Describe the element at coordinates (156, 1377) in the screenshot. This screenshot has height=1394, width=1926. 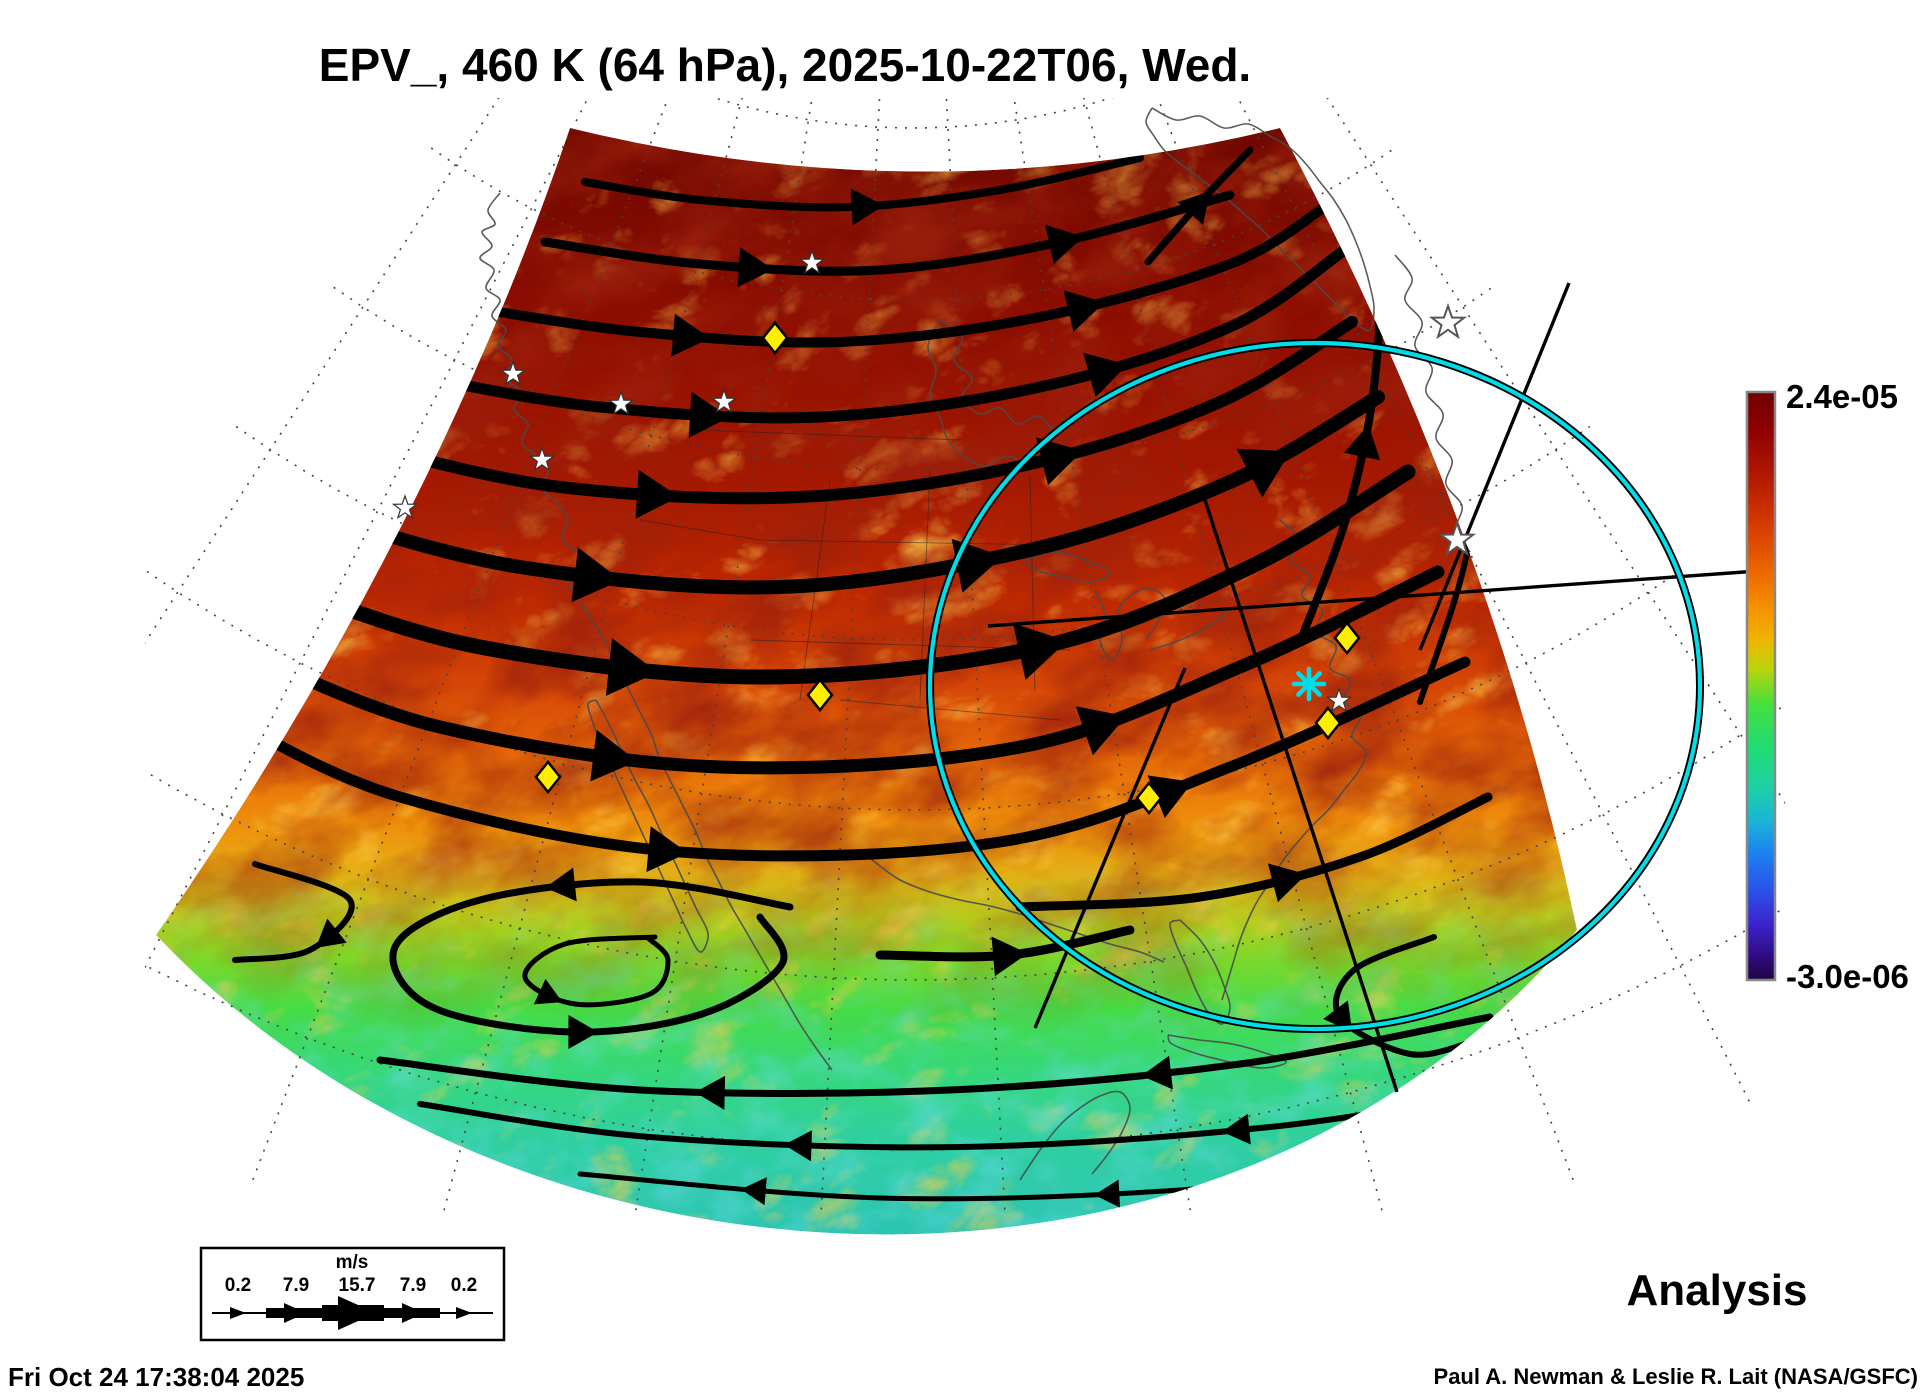
I see `creation-timestamp: Fri Oct 24 17:38:04 2025` at that location.